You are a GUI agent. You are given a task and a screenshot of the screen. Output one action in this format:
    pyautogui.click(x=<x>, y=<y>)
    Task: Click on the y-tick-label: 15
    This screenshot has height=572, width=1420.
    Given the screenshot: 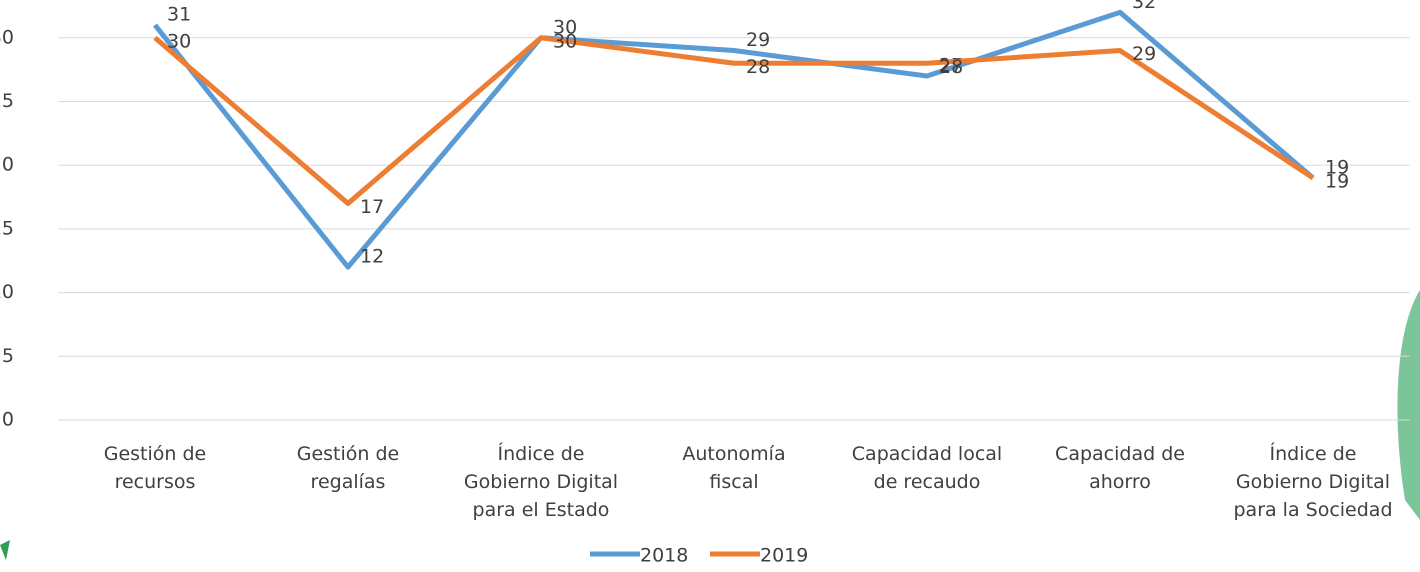 What is the action you would take?
    pyautogui.click(x=7, y=228)
    